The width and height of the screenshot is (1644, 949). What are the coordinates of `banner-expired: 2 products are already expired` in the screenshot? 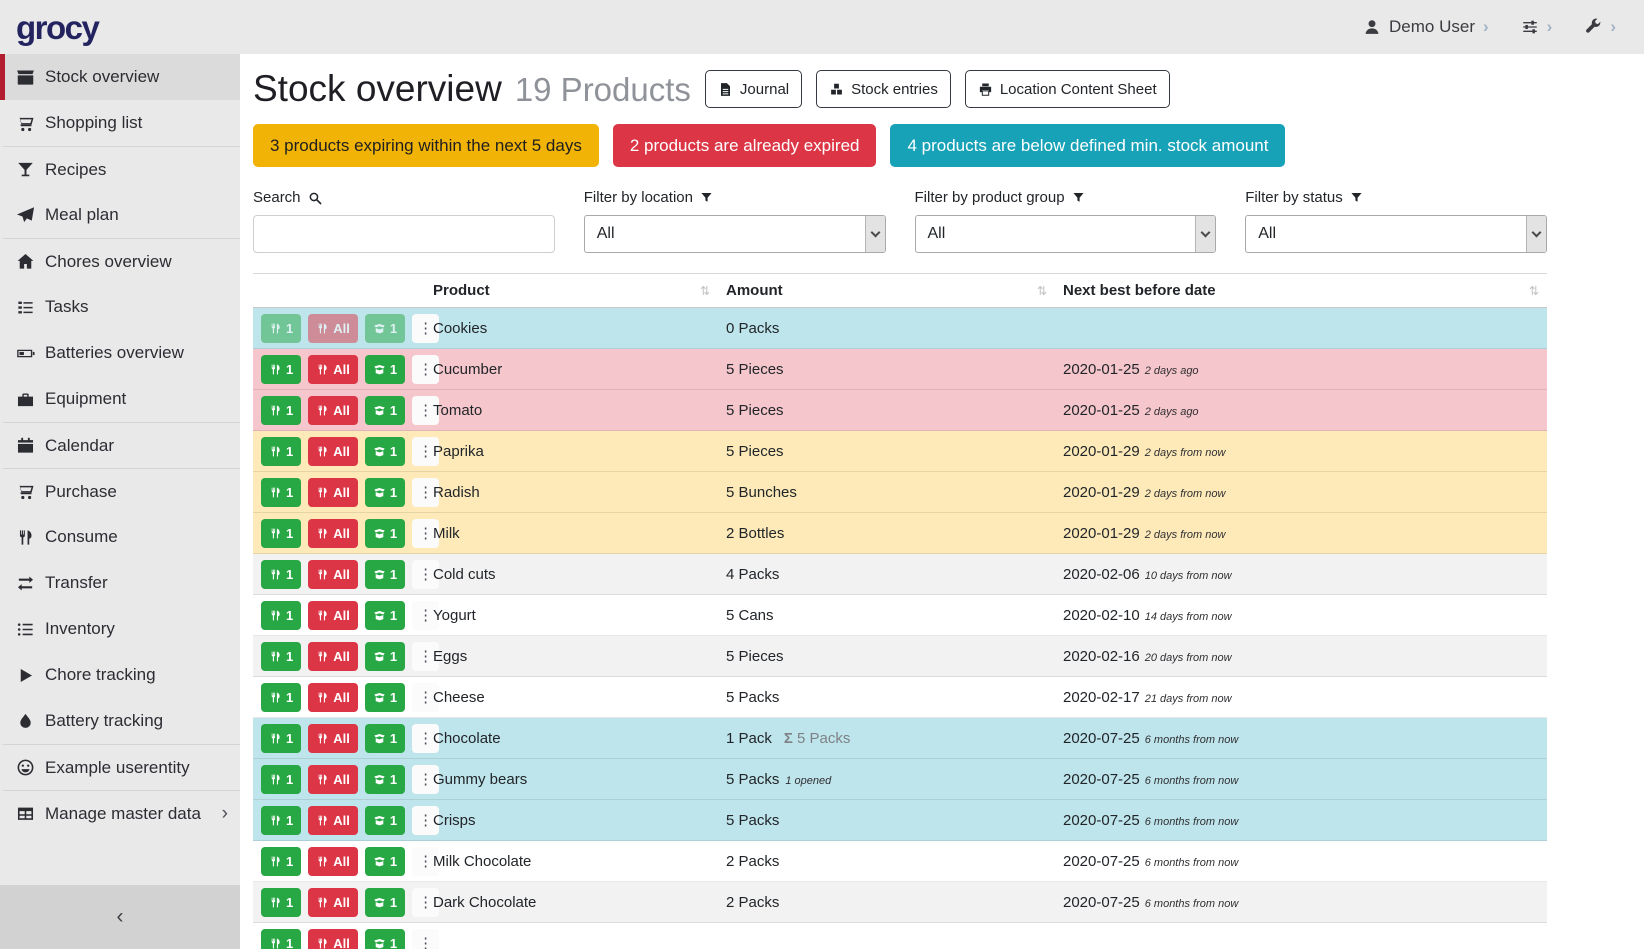 It's located at (744, 145).